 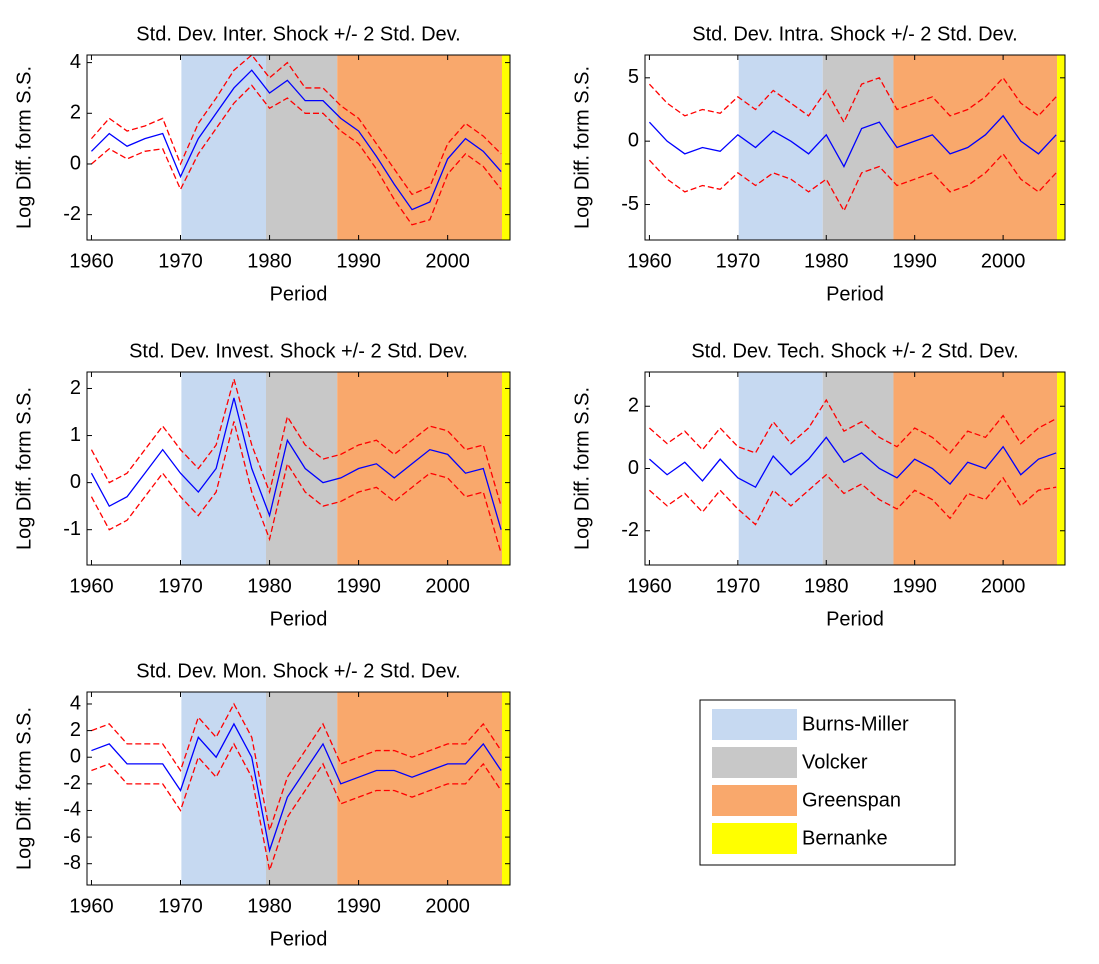 What do you see at coordinates (72, 810) in the screenshot?
I see `y-tick-label: -4` at bounding box center [72, 810].